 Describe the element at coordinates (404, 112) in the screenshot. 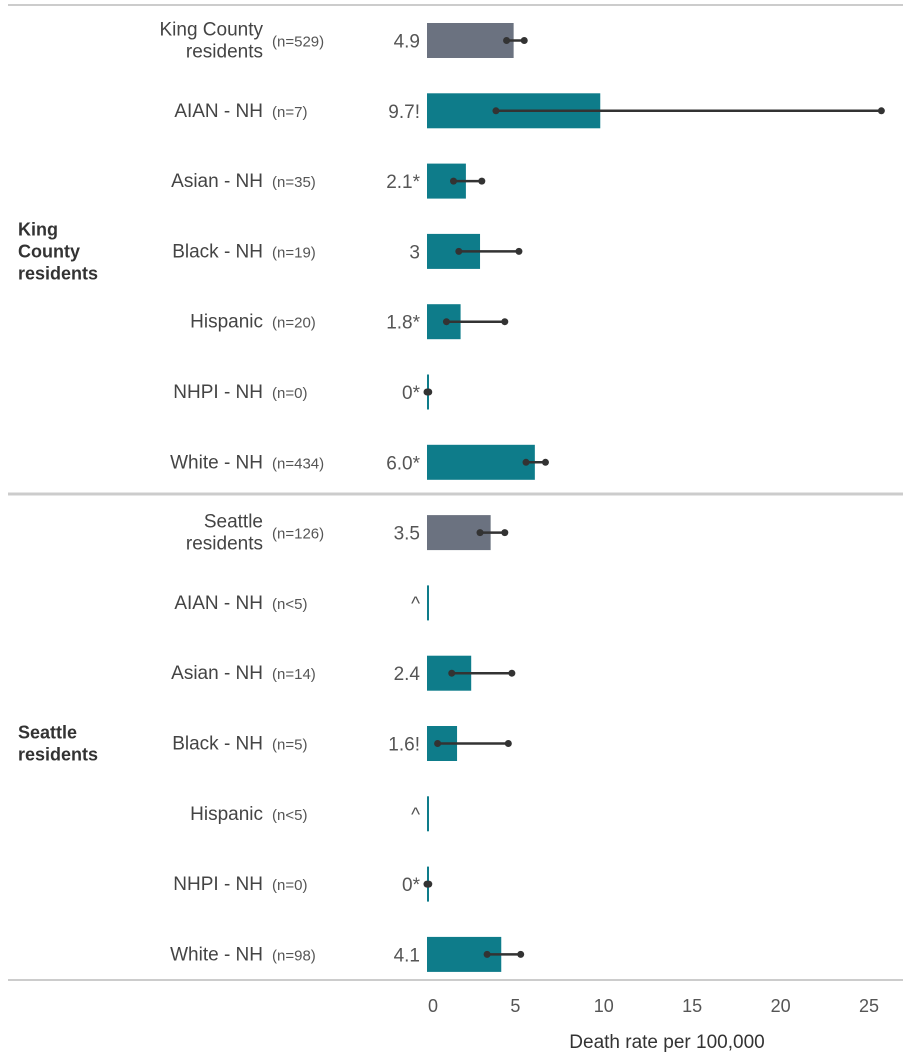

I see `value-label: 9.7!` at that location.